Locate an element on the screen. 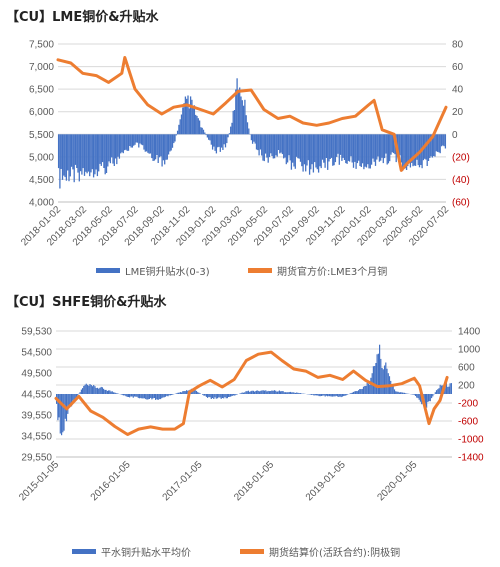 Image resolution: width=500 pixels, height=567 pixels. legend-label: 平水铜升贴水平均价 is located at coordinates (146, 553).